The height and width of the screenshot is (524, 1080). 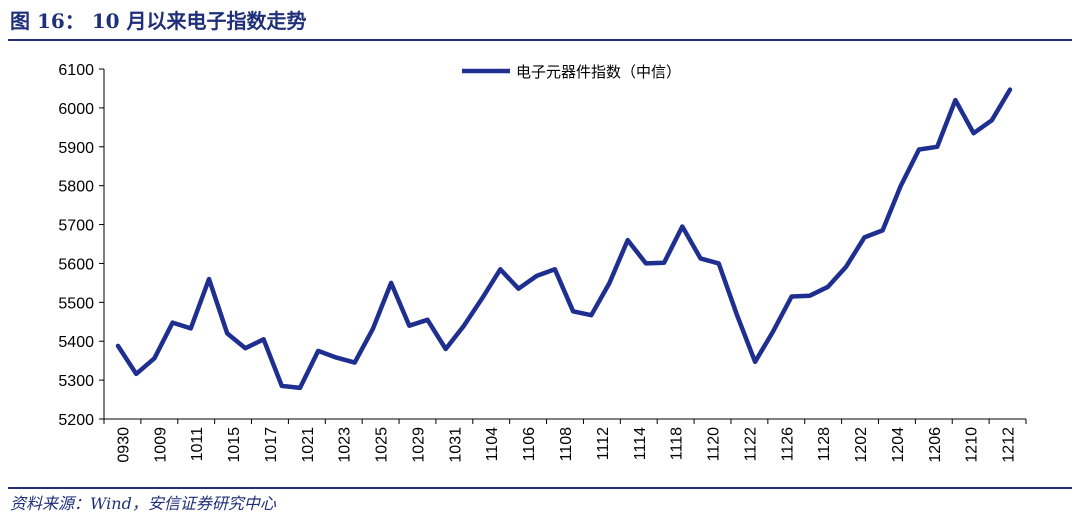 I want to click on y-tick-label: 6100, so click(x=76, y=70).